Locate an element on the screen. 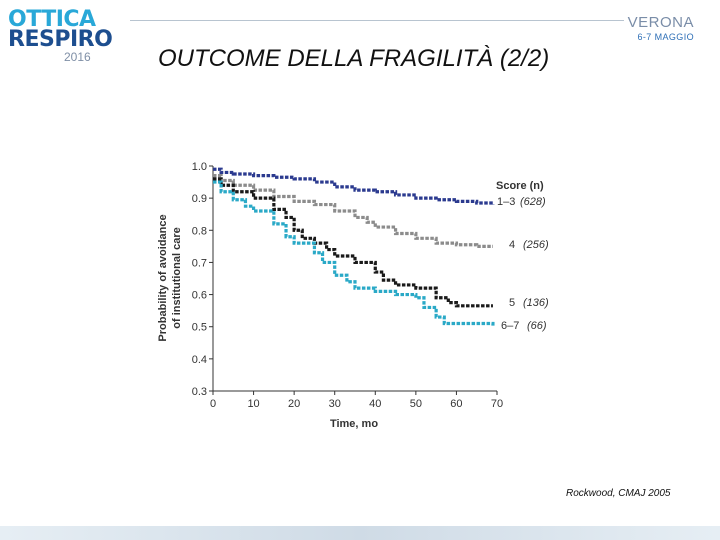 The height and width of the screenshot is (540, 720). chart-series is located at coordinates (354, 247).